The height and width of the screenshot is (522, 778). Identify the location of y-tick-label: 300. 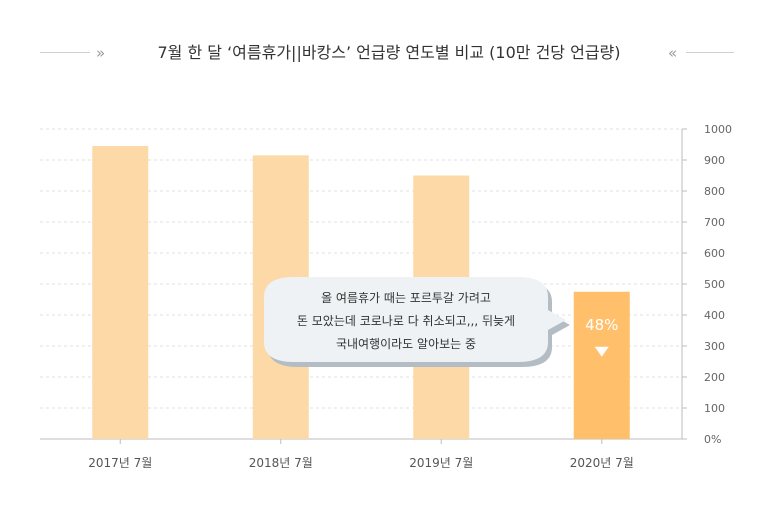
(714, 346).